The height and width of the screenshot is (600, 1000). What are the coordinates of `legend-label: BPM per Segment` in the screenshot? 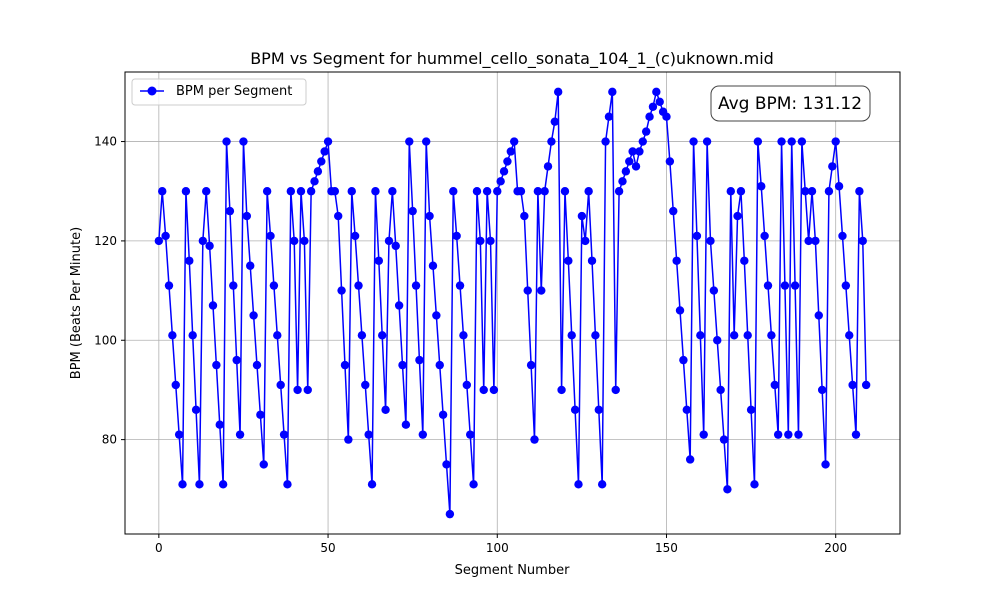 It's located at (234, 91).